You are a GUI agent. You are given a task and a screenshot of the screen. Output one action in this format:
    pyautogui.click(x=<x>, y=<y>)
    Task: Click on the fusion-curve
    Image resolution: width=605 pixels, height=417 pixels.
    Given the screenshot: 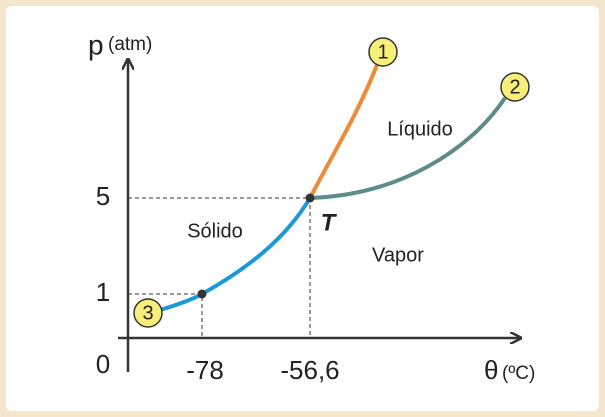 What is the action you would take?
    pyautogui.click(x=344, y=130)
    